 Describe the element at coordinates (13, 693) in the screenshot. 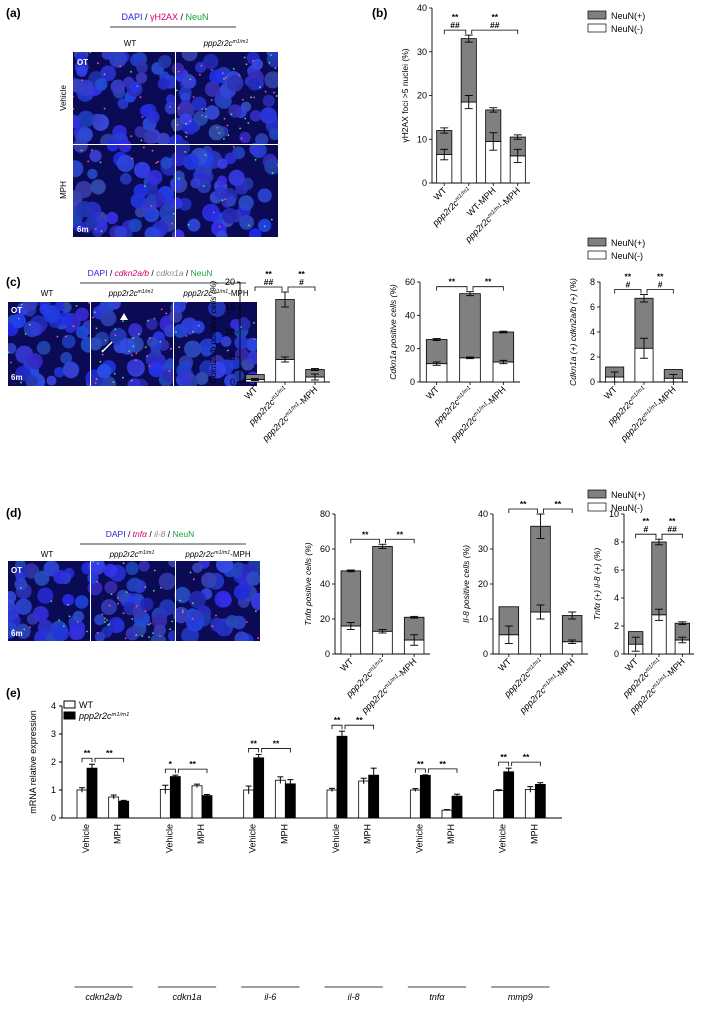

I see `panel-letter-e: (e)` at that location.